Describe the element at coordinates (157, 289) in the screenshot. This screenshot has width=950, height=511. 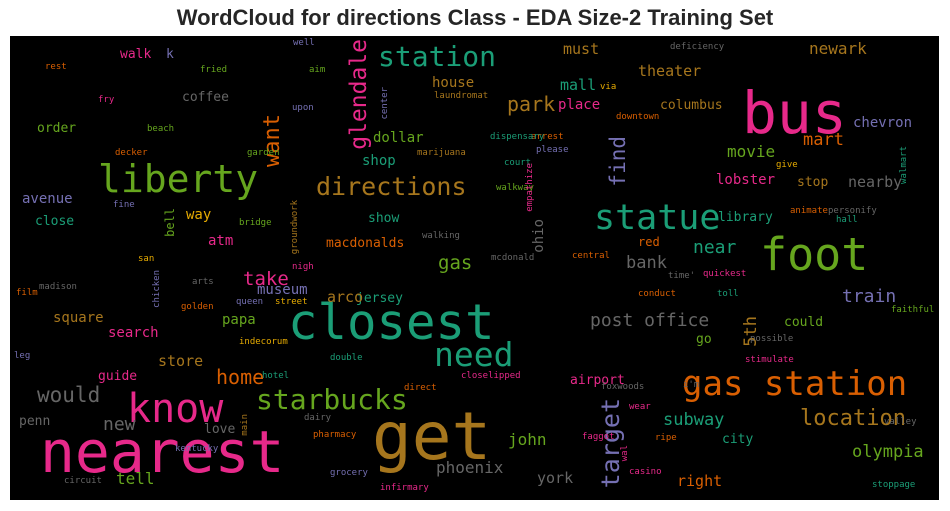
I see `word-chicken: chicken` at that location.